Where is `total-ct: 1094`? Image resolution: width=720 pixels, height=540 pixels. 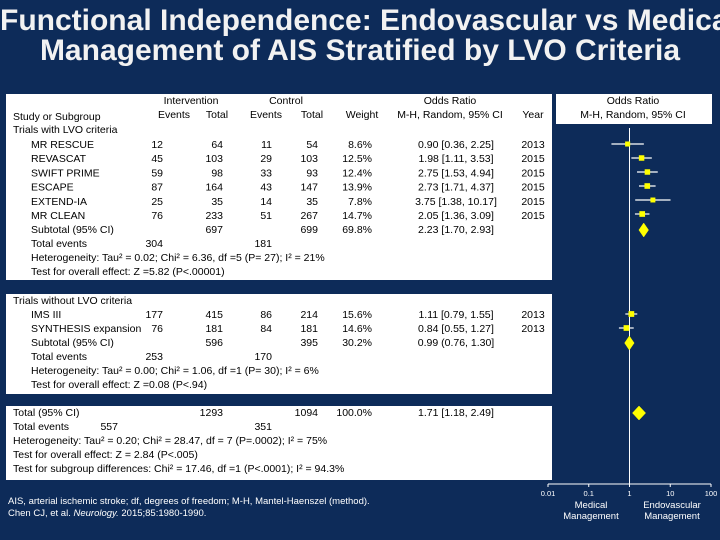 total-ct: 1094 is located at coordinates (307, 413).